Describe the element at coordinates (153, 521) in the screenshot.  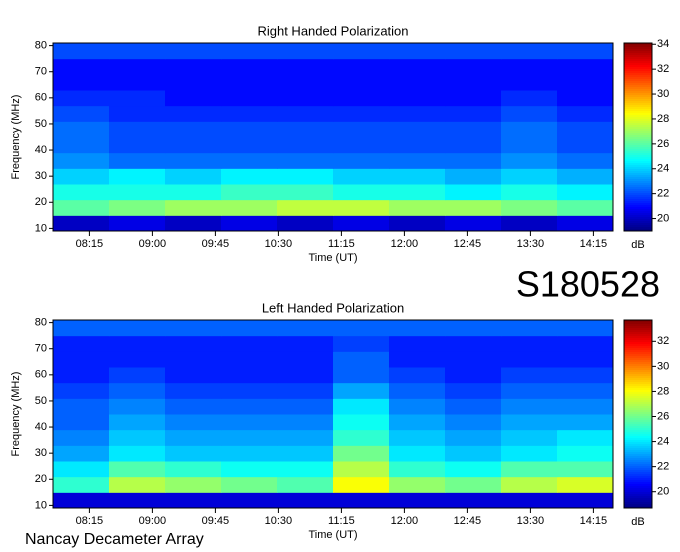
I see `x-tick-label: 09:00` at that location.